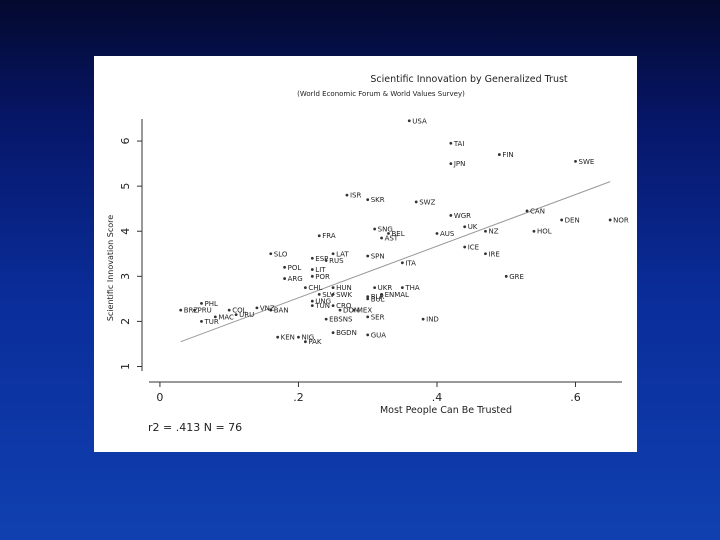 Image resolution: width=720 pixels, height=540 pixels. I want to click on x-tick-label: 0, so click(159, 397).